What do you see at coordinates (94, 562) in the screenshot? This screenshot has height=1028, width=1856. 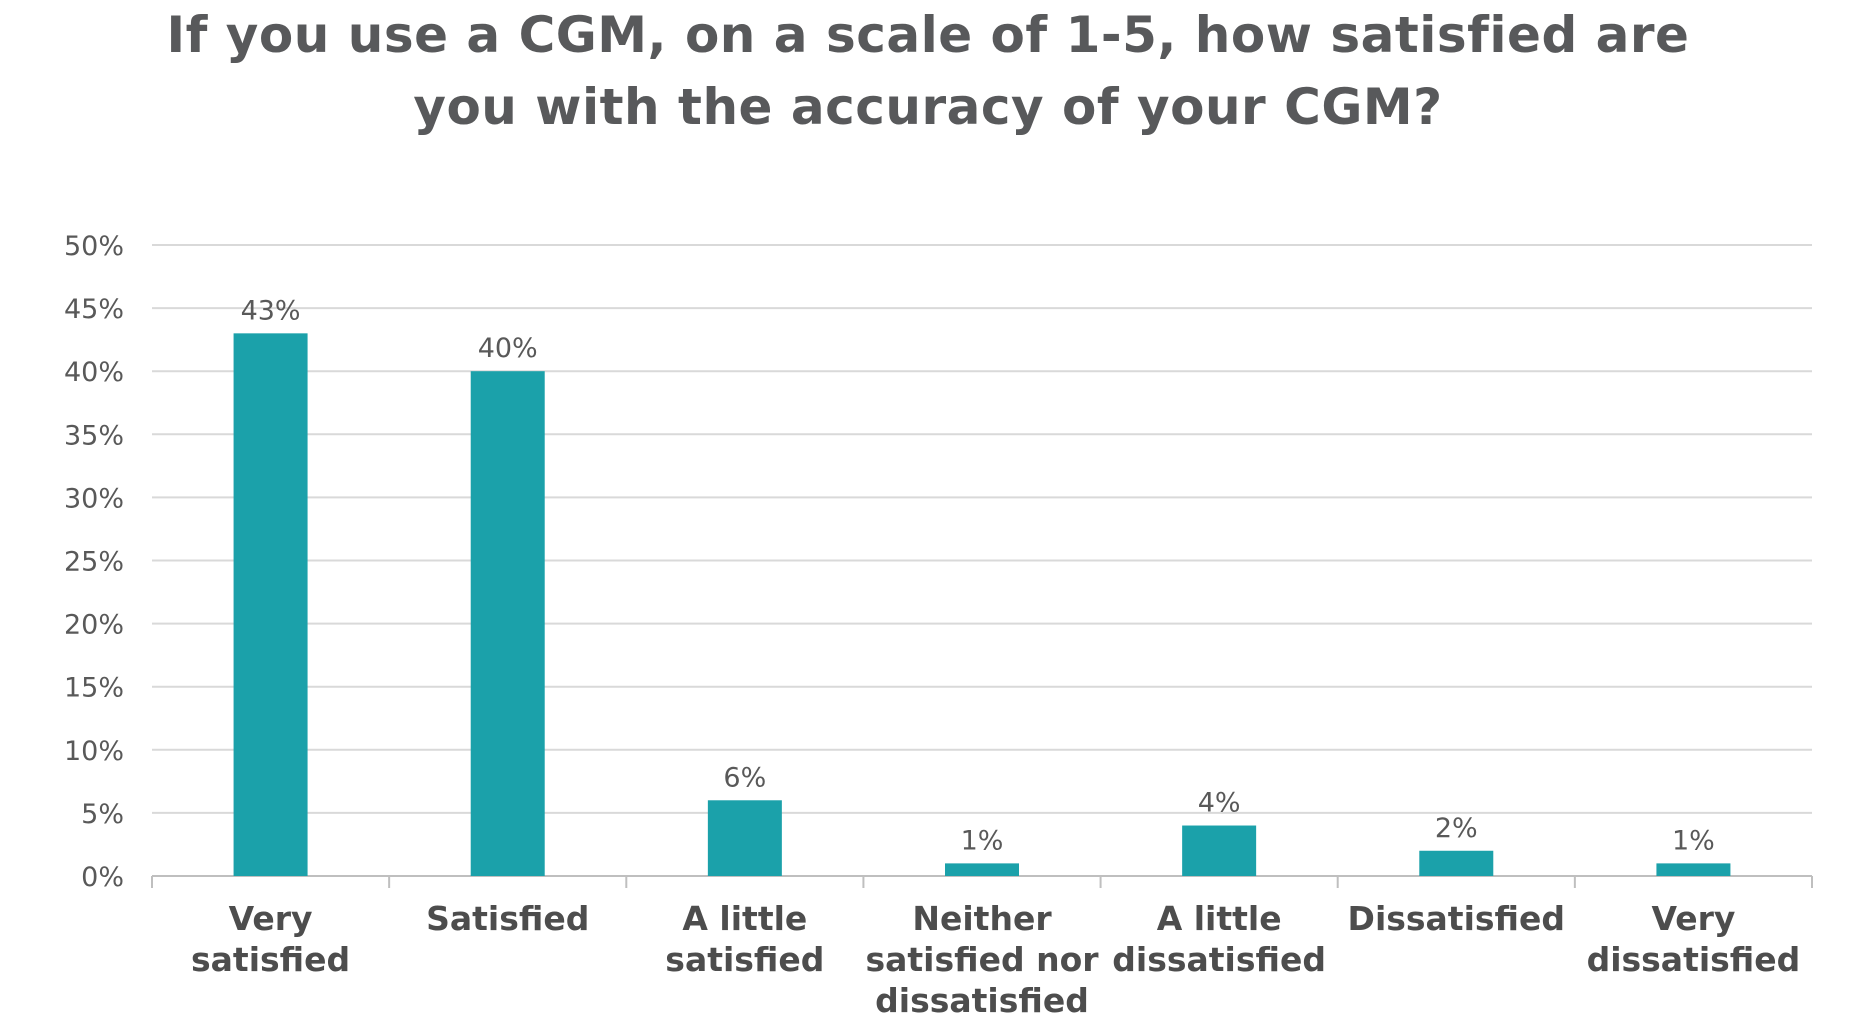 I see `y-tick-label: 25%` at bounding box center [94, 562].